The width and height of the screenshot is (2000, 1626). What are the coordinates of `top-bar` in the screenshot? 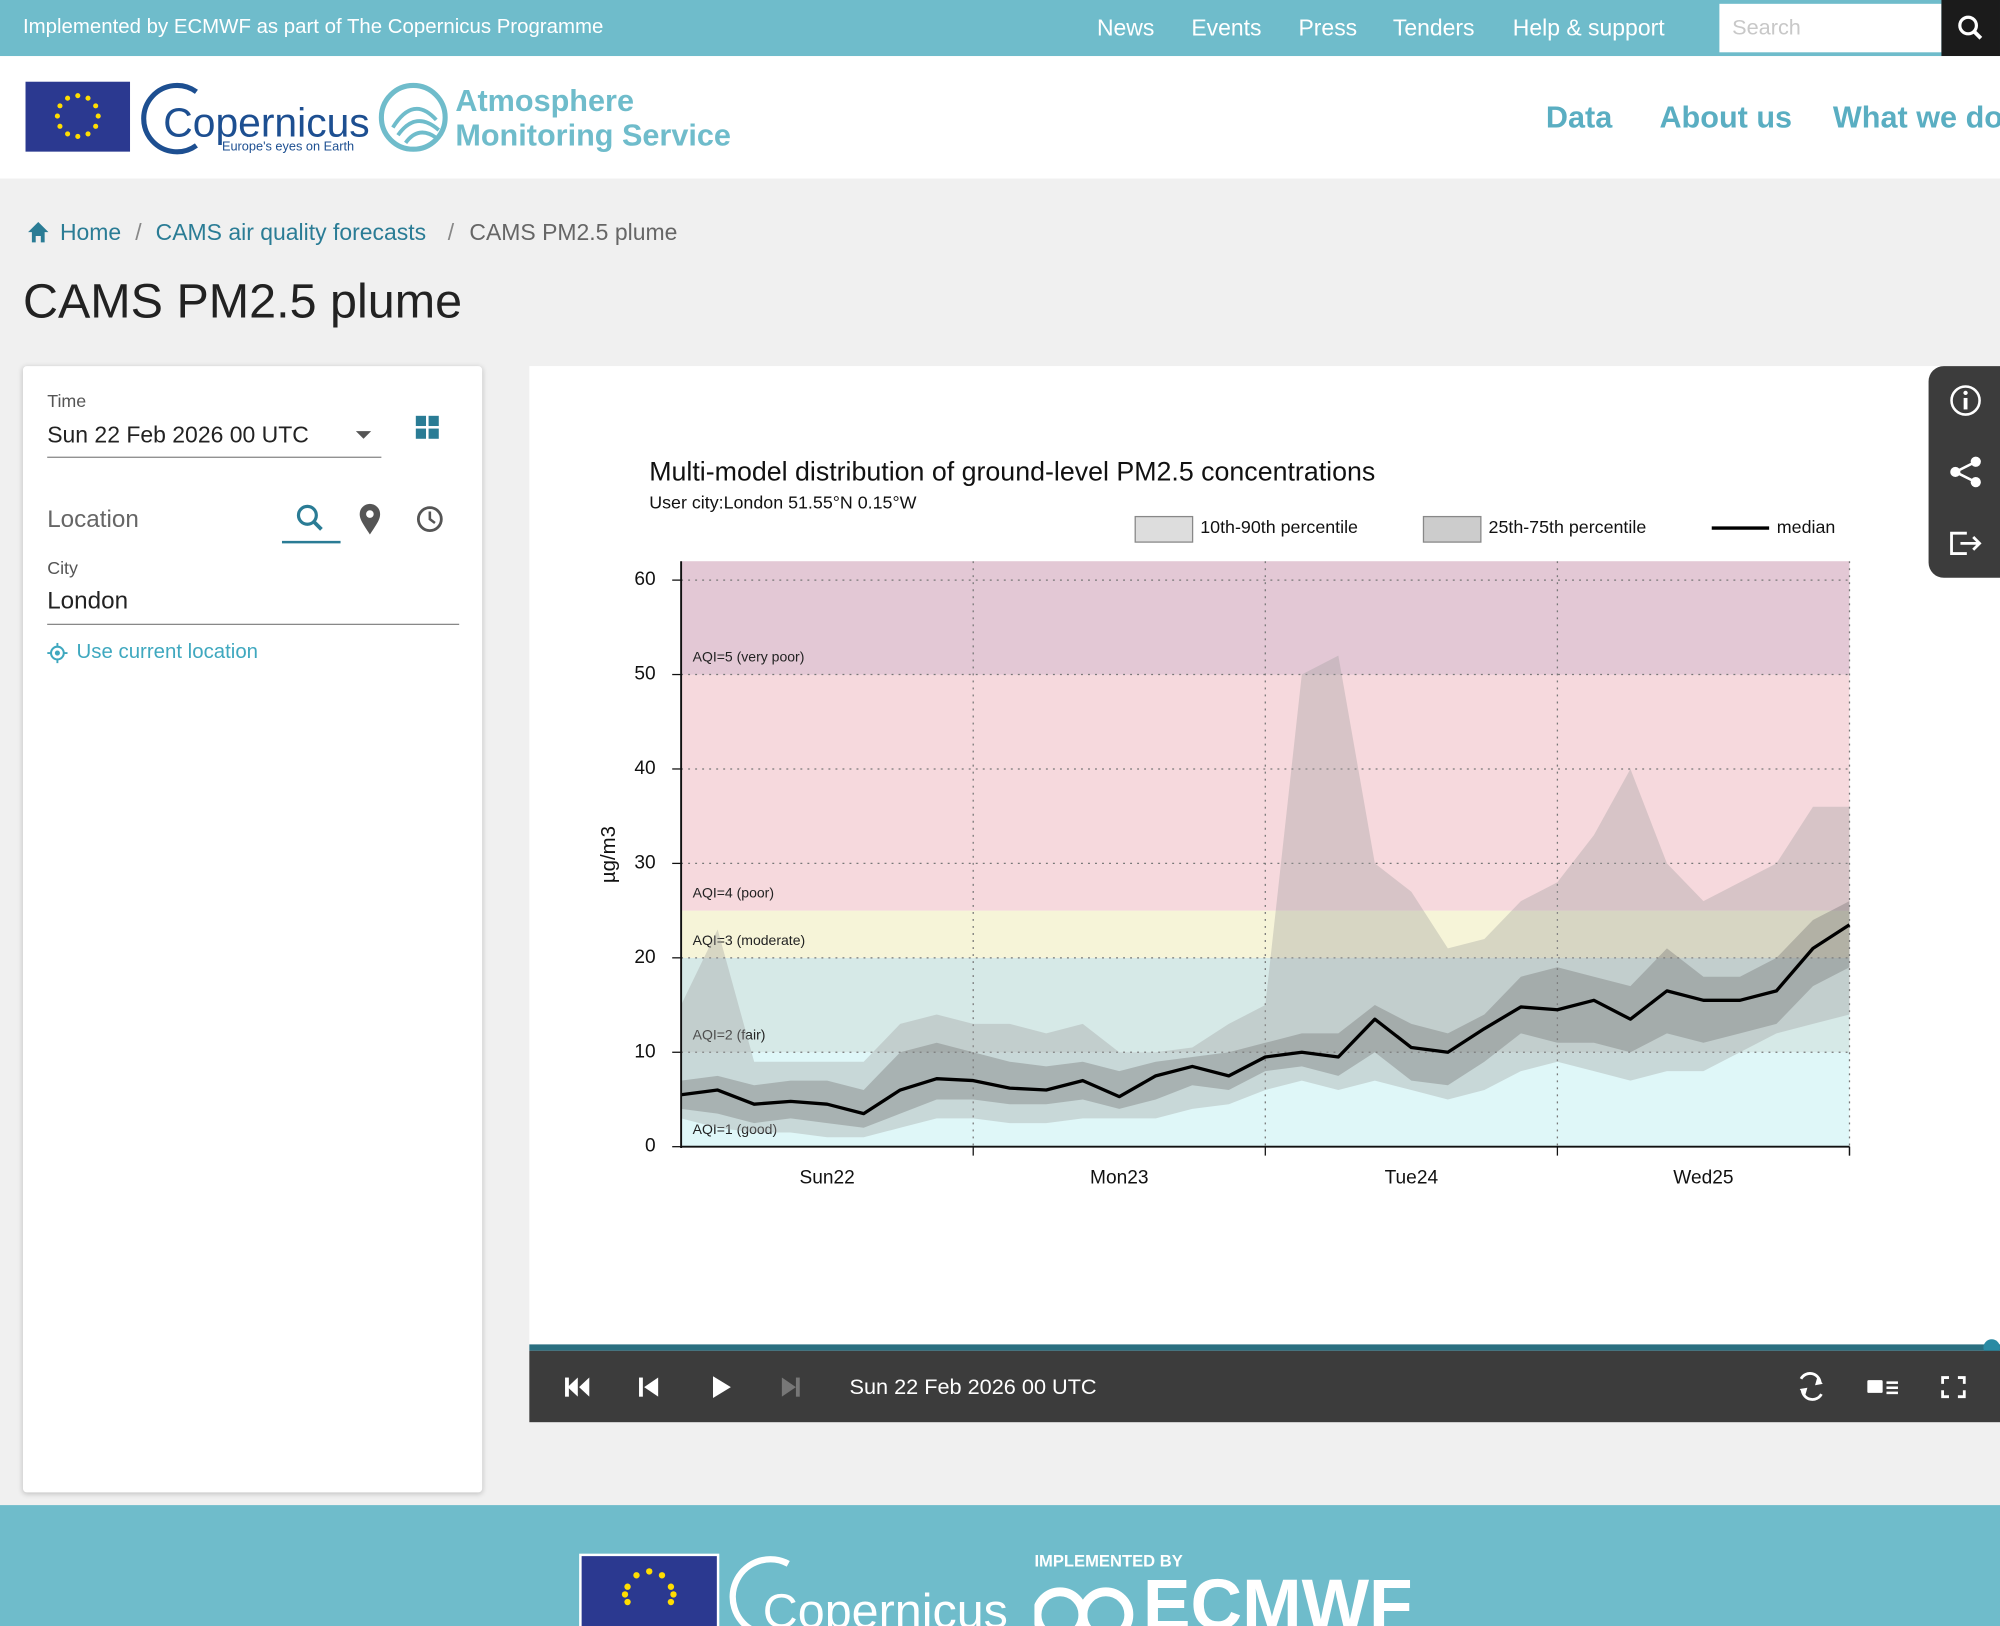 It's located at (1000, 28).